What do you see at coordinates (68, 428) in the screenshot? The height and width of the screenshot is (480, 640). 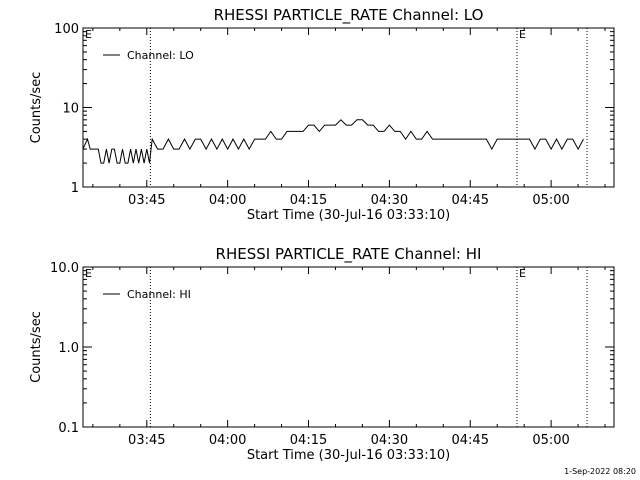 I see `y-tick-label: 0.1` at bounding box center [68, 428].